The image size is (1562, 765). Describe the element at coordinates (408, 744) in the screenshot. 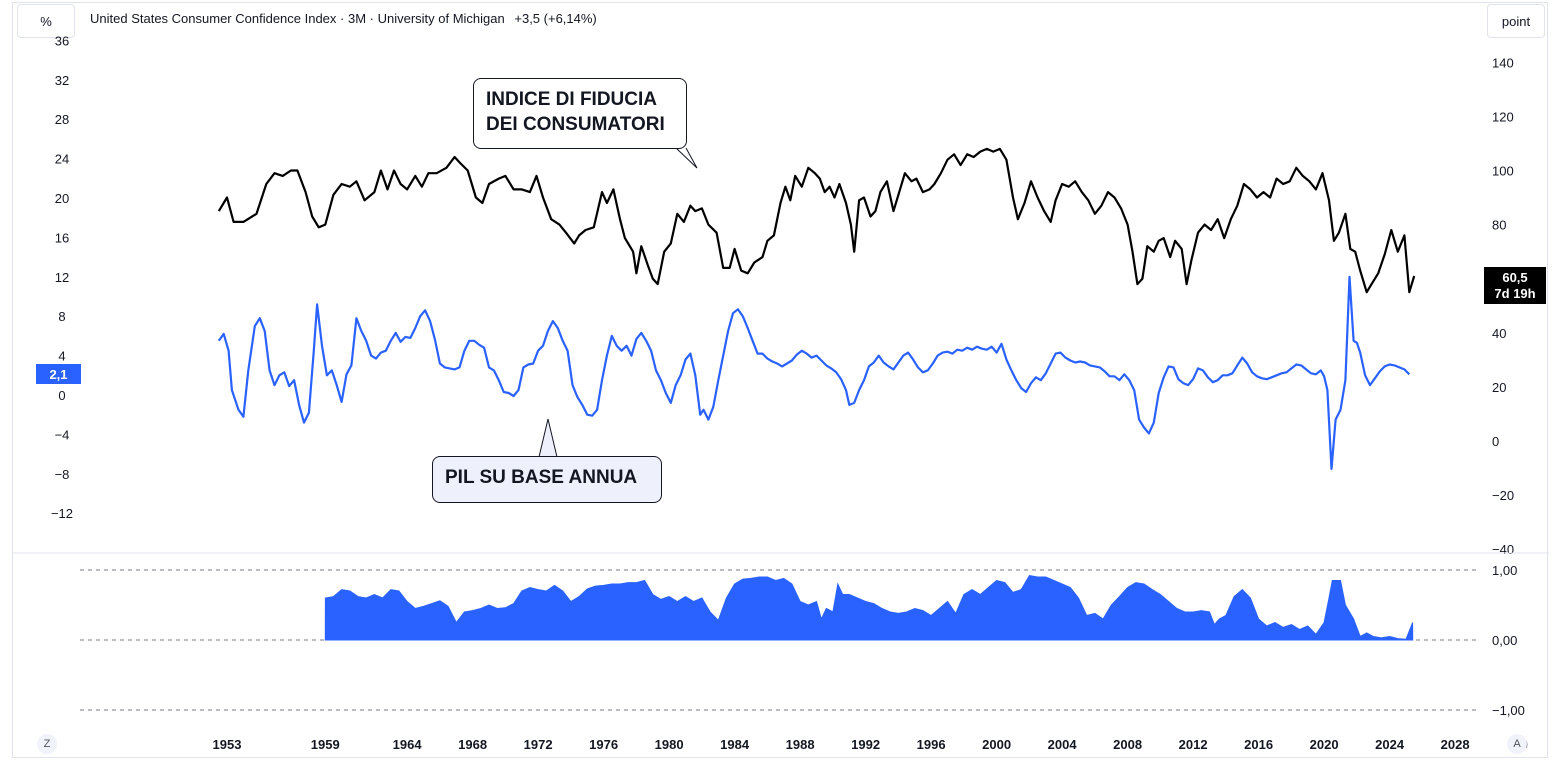

I see `time-axis-tick: 1964` at that location.